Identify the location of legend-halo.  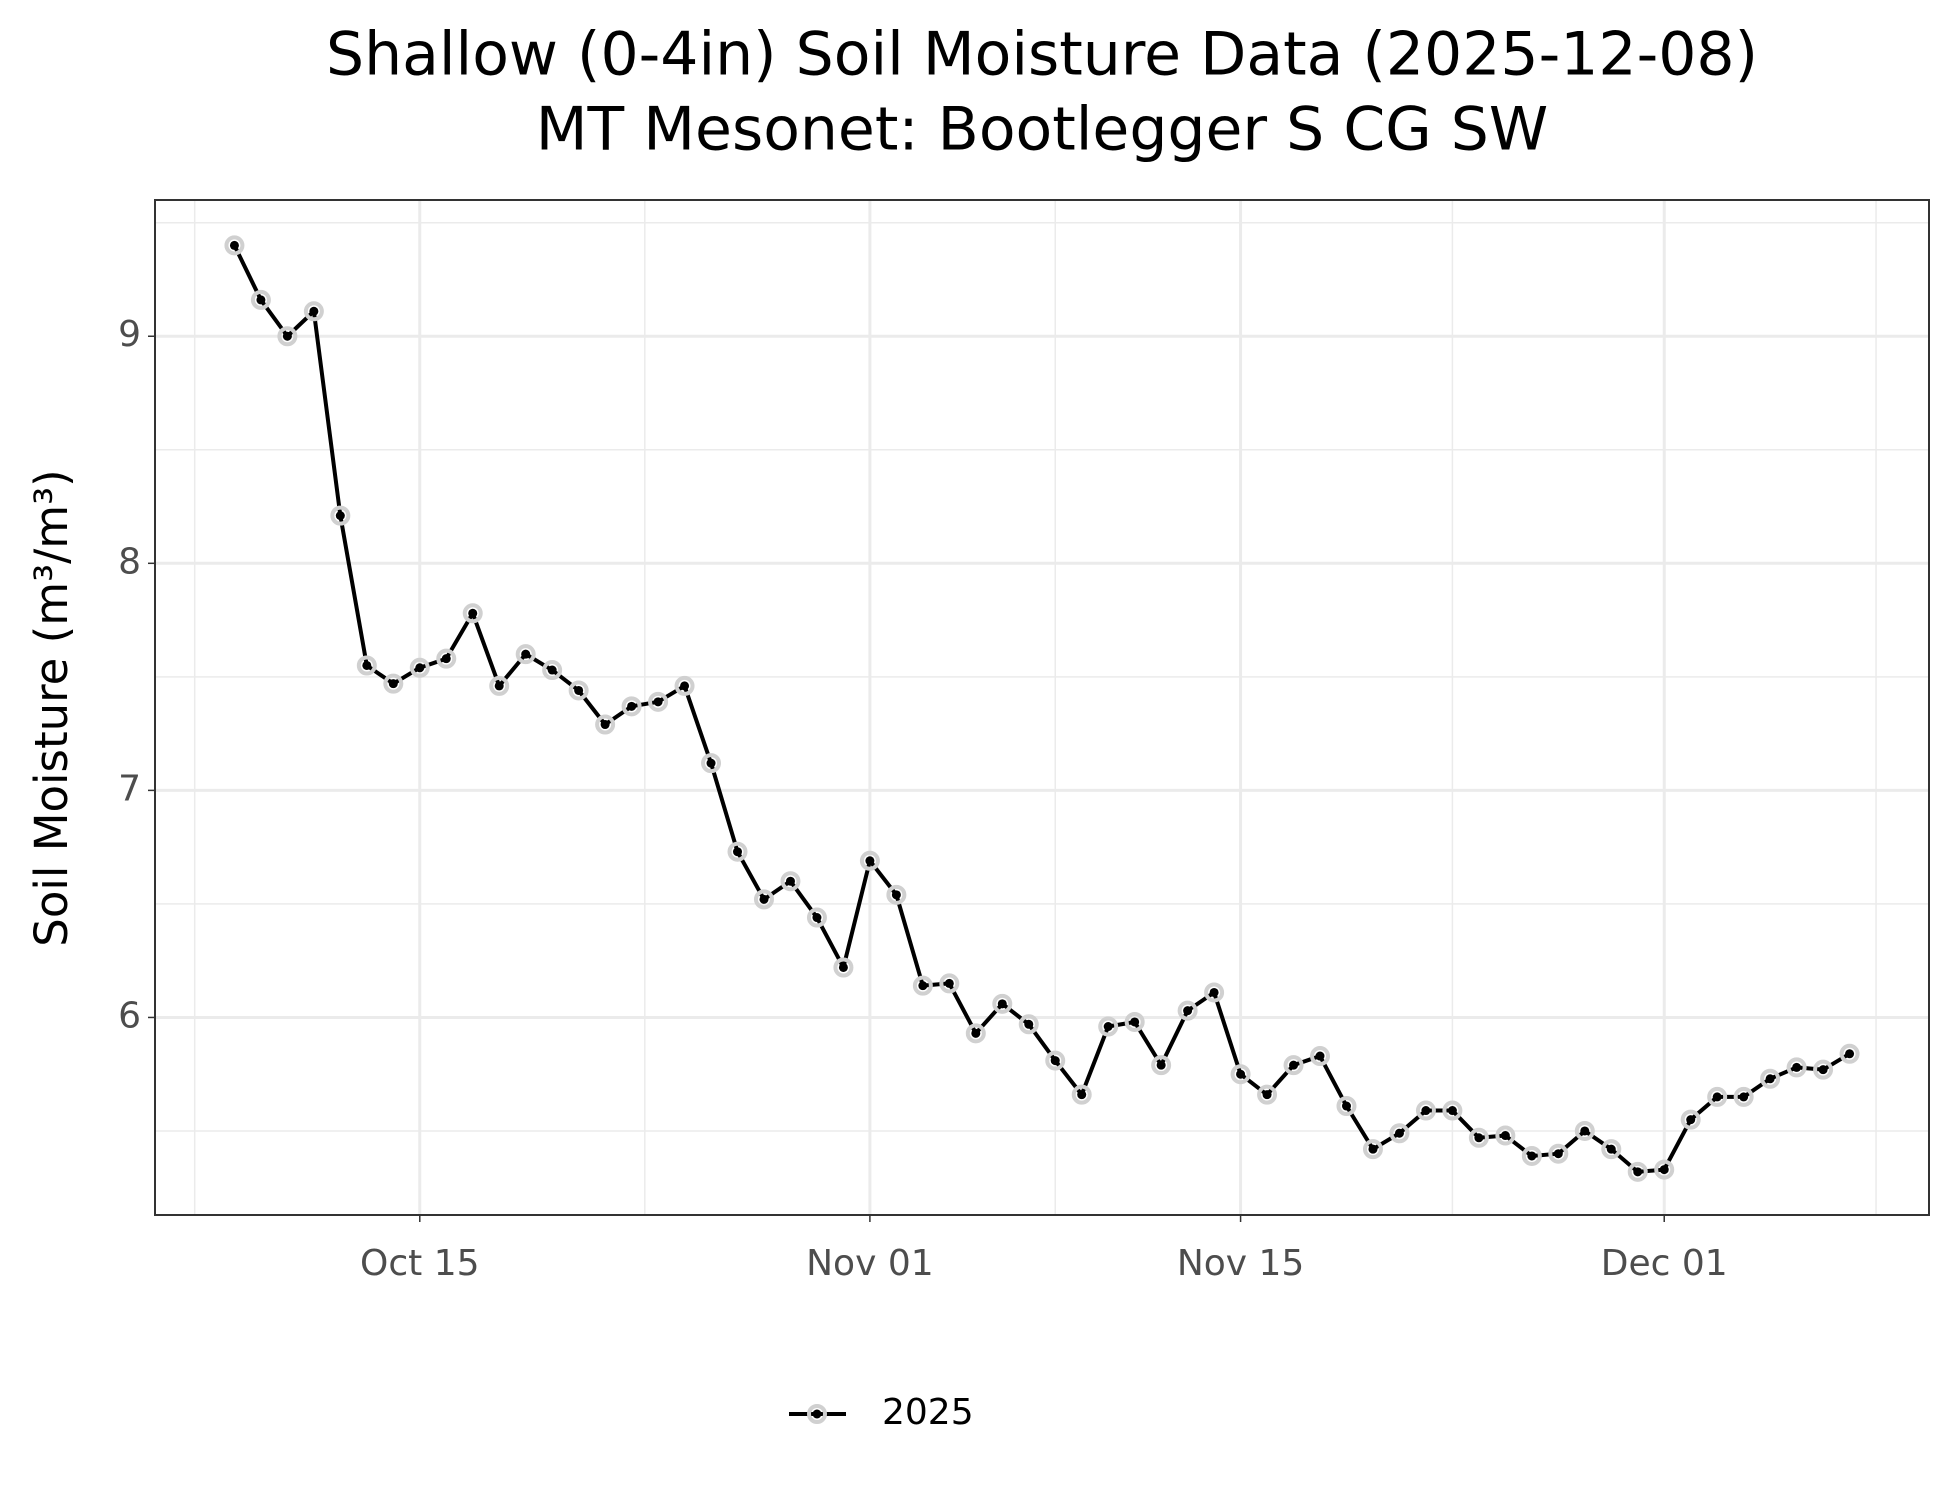
(817, 1414).